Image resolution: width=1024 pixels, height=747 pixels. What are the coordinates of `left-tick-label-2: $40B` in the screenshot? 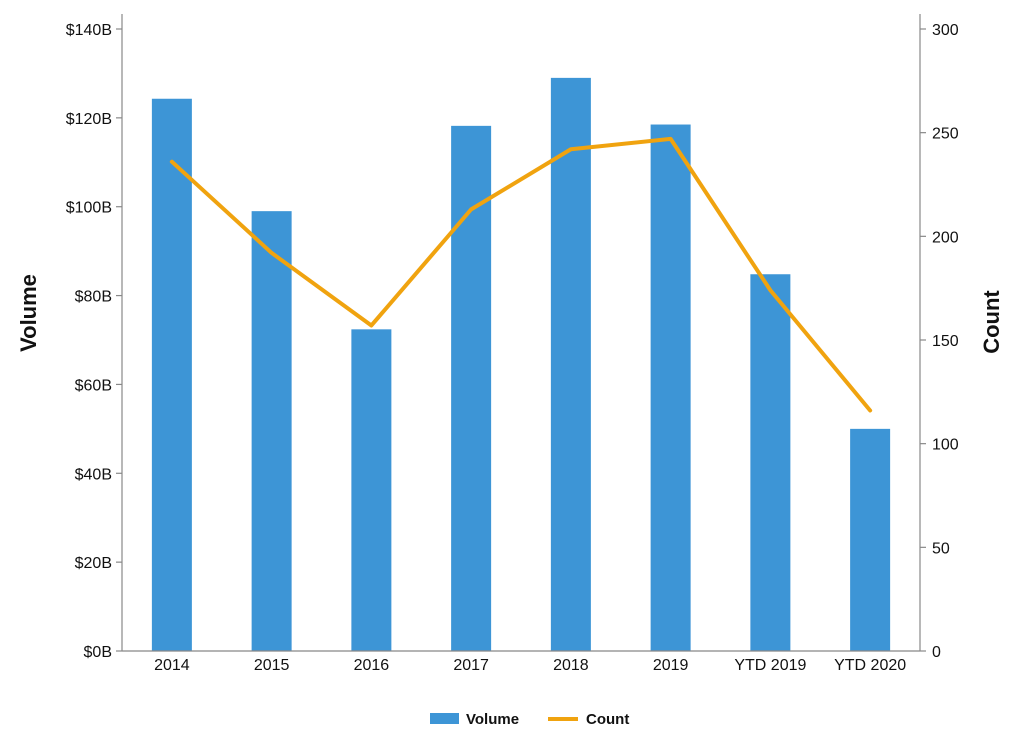 It's located at (93, 474).